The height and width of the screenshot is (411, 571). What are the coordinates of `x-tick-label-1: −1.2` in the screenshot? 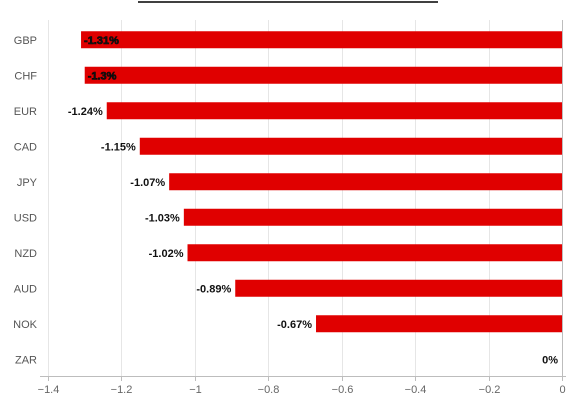 It's located at (122, 390).